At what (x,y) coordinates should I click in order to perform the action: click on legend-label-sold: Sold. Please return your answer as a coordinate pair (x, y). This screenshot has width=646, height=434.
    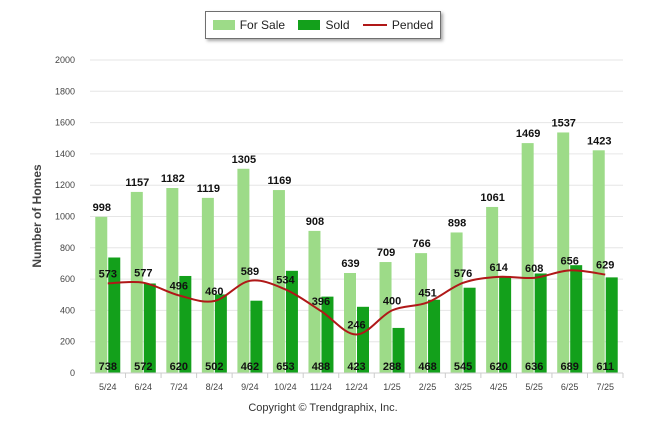
    Looking at the image, I should click on (337, 25).